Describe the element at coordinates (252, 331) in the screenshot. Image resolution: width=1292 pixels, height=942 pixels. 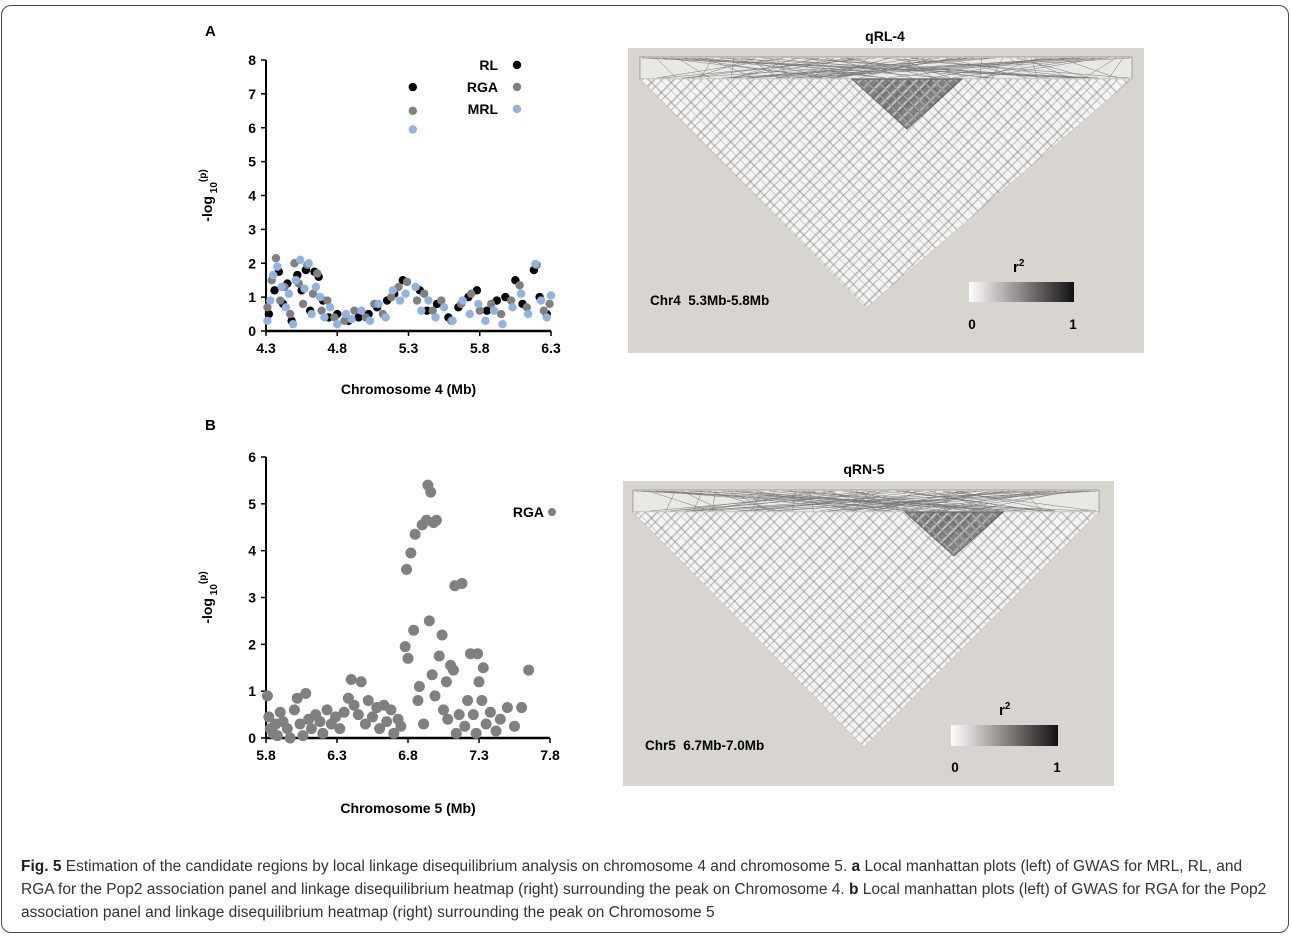
I see `y-tick-label: 0` at that location.